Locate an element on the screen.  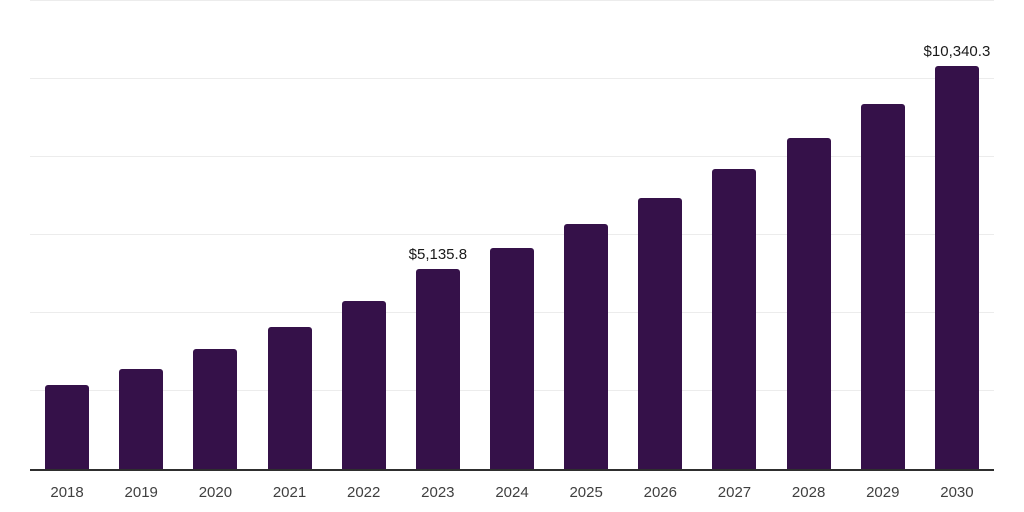
bar-2026 is located at coordinates (660, 333).